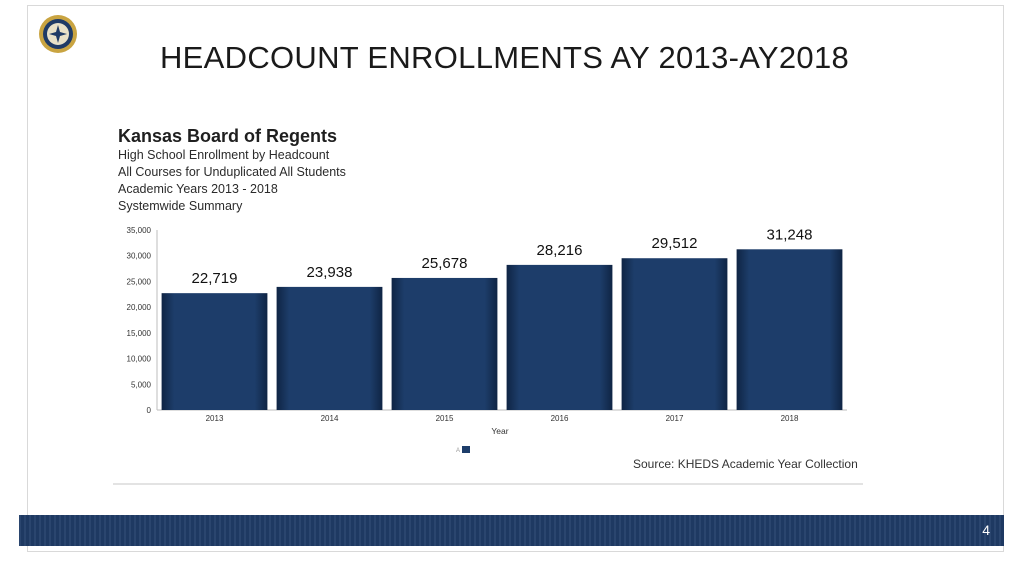 The height and width of the screenshot is (576, 1024). What do you see at coordinates (789, 329) in the screenshot?
I see `bar-2018` at bounding box center [789, 329].